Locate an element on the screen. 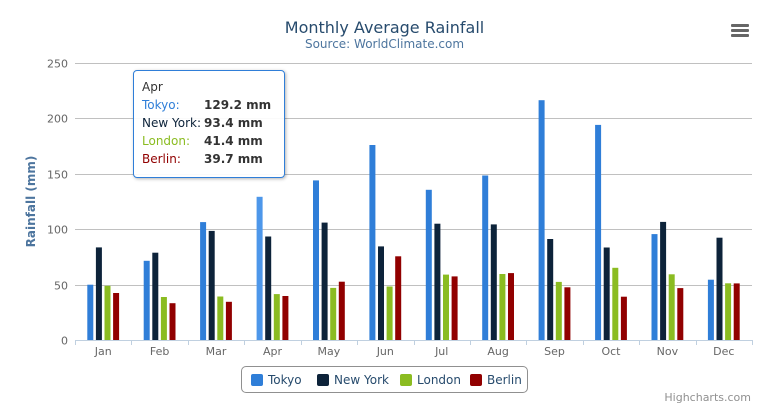 Image resolution: width=769 pixels, height=416 pixels. tooltip-row-tokyo: Tokyo: 129.2 mm is located at coordinates (206, 105).